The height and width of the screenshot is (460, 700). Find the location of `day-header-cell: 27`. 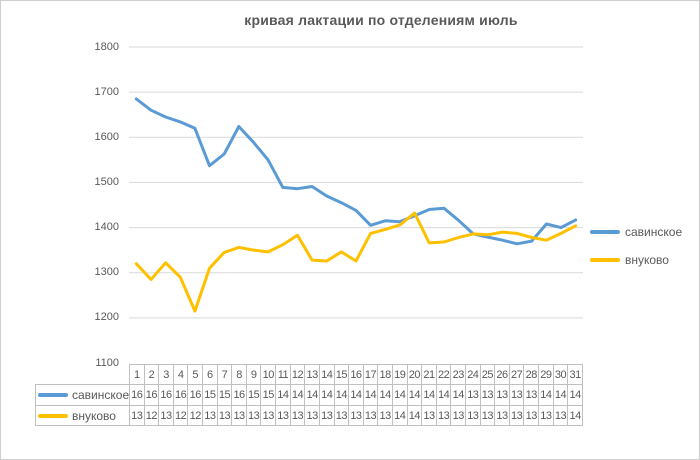

day-header-cell: 27 is located at coordinates (516, 374).